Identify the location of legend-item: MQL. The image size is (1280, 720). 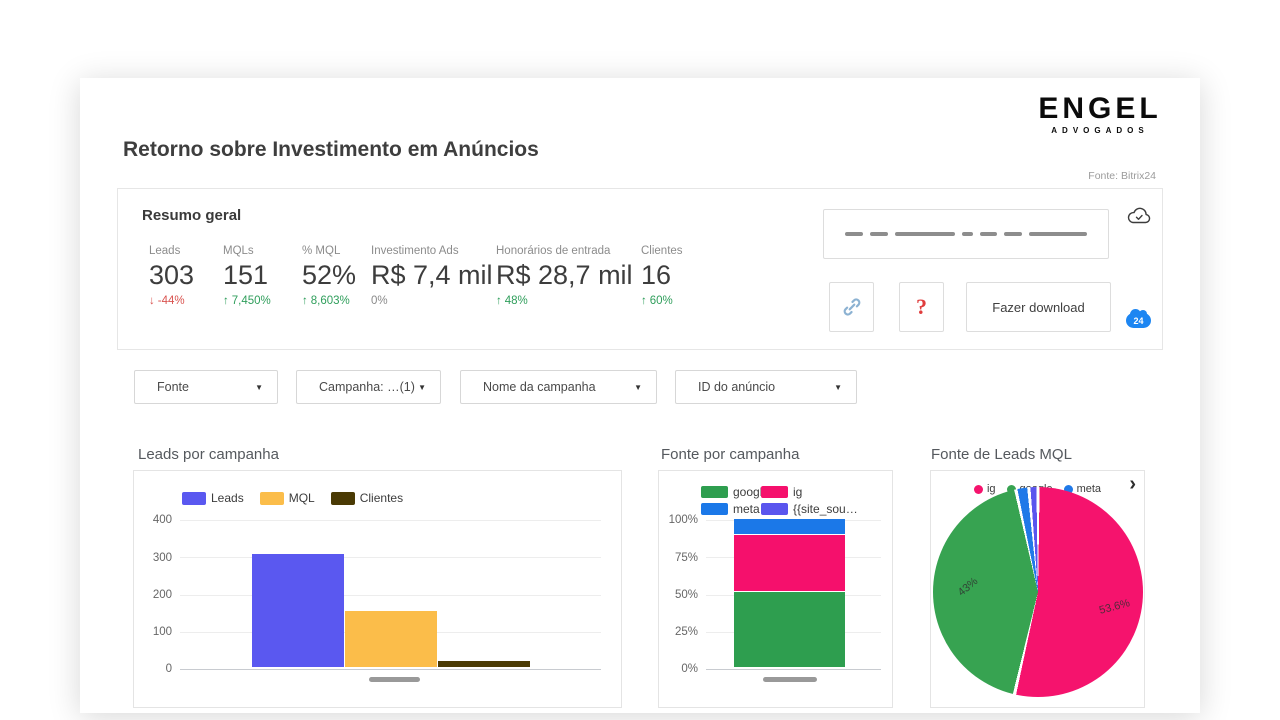
(287, 498).